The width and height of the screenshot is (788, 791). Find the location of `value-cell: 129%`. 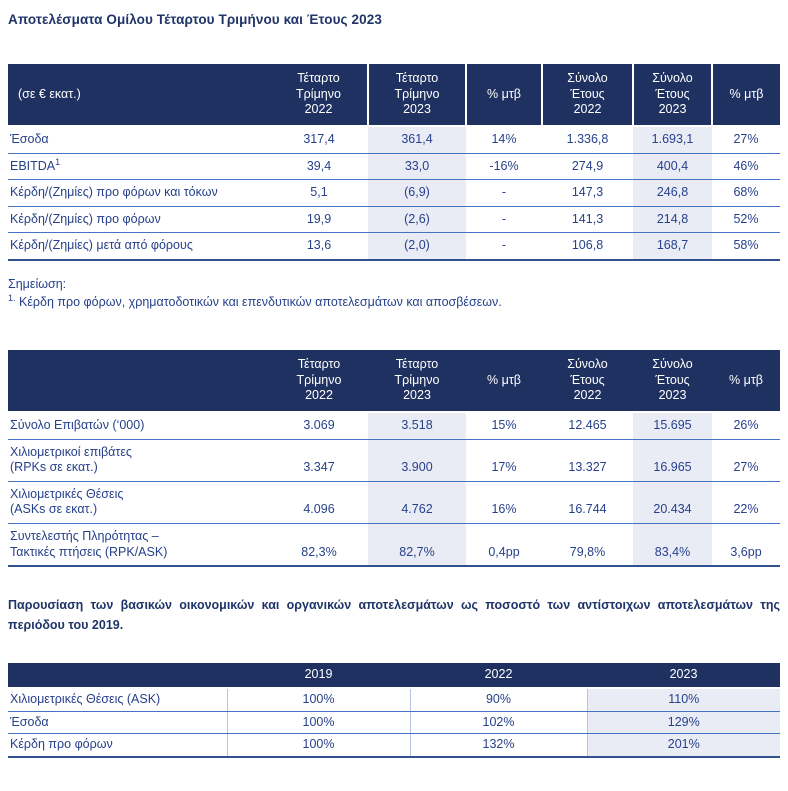

value-cell: 129% is located at coordinates (683, 723).